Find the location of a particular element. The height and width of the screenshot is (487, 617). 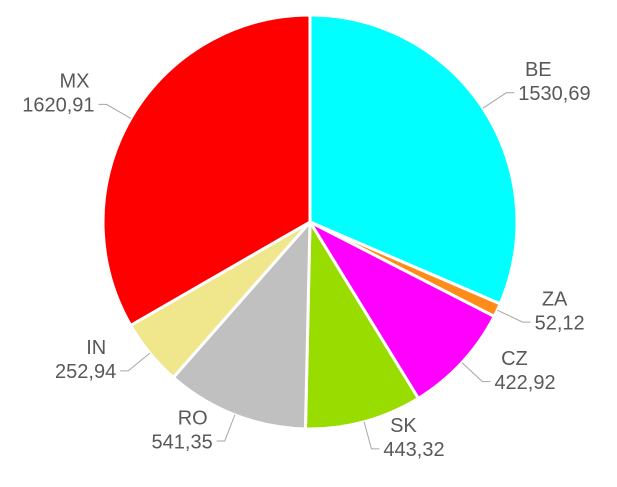

value-label: 443,32 is located at coordinates (413, 450).